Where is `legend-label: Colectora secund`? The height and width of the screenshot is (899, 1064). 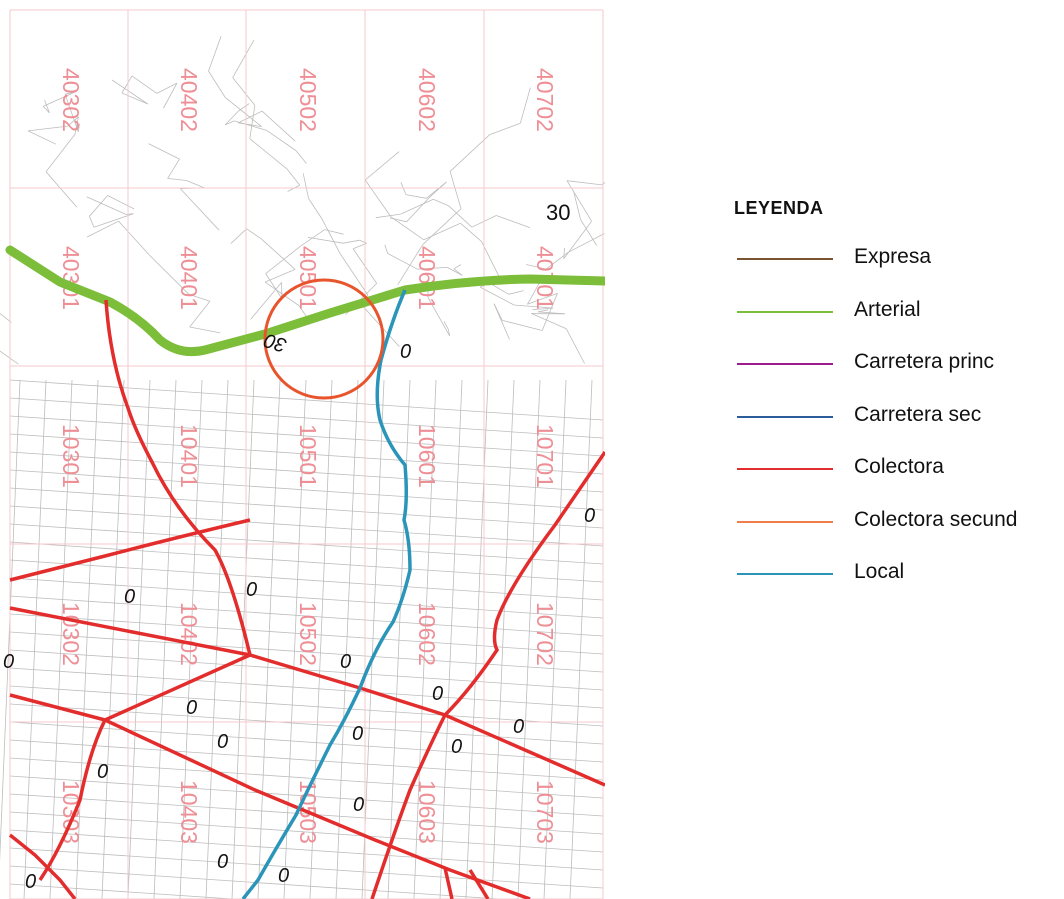 legend-label: Colectora secund is located at coordinates (936, 519).